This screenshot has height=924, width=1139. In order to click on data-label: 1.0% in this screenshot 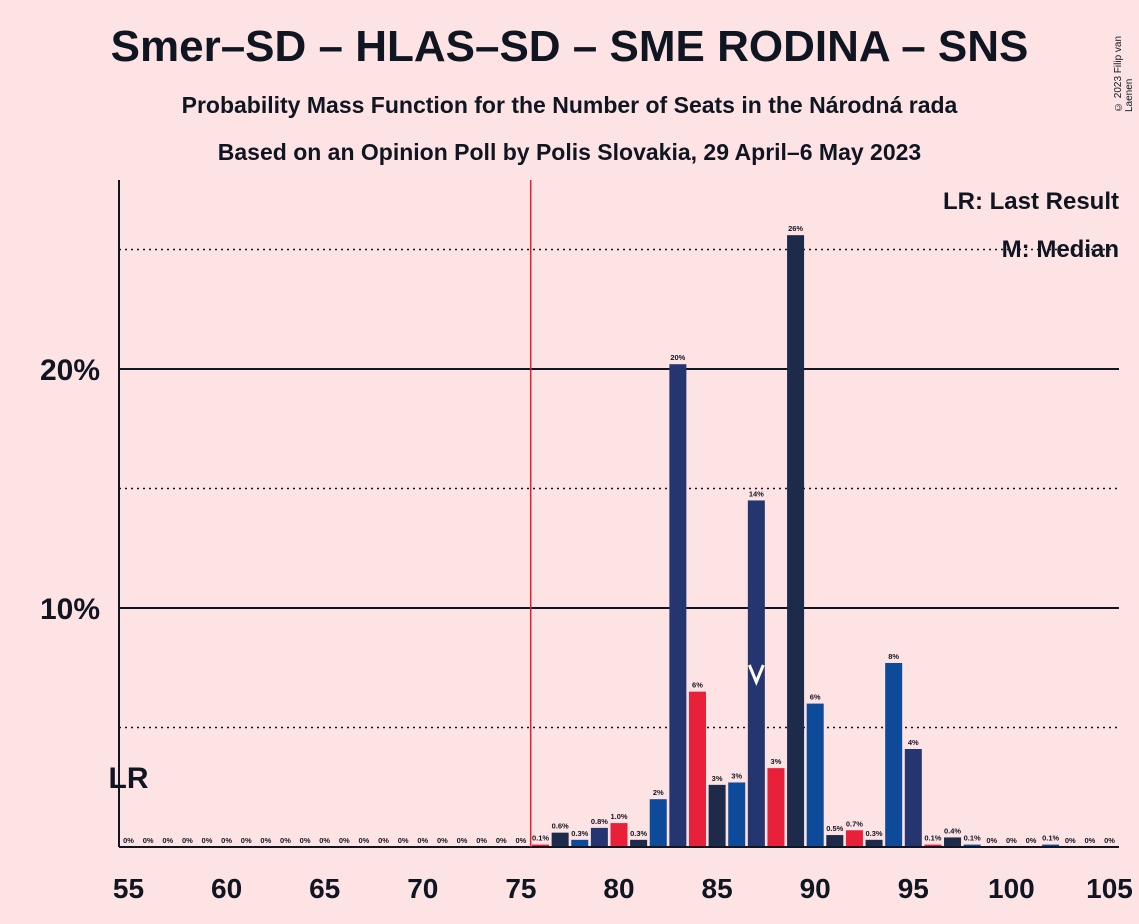, I will do `click(618, 816)`.